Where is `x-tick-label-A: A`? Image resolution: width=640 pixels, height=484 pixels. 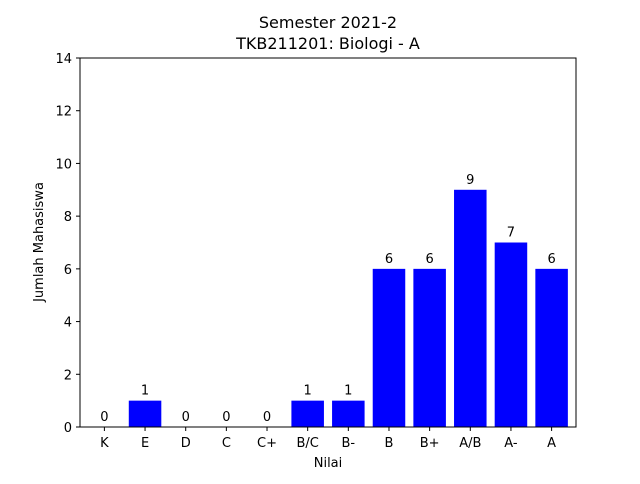 x-tick-label-A: A is located at coordinates (551, 443).